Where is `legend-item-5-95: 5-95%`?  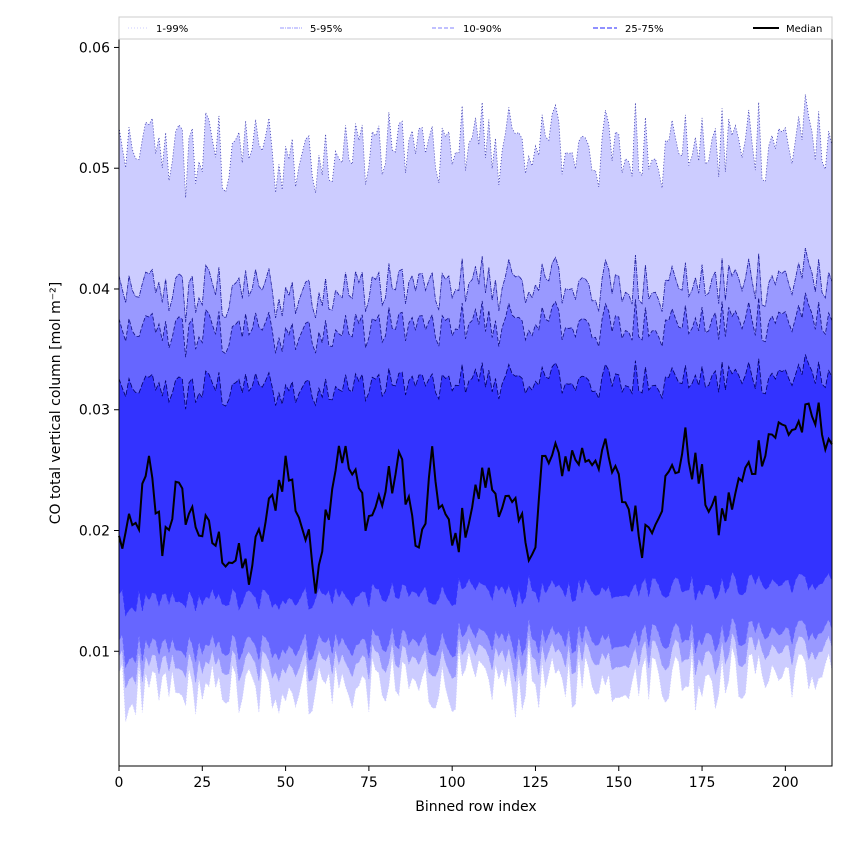 legend-item-5-95: 5-95% is located at coordinates (311, 29).